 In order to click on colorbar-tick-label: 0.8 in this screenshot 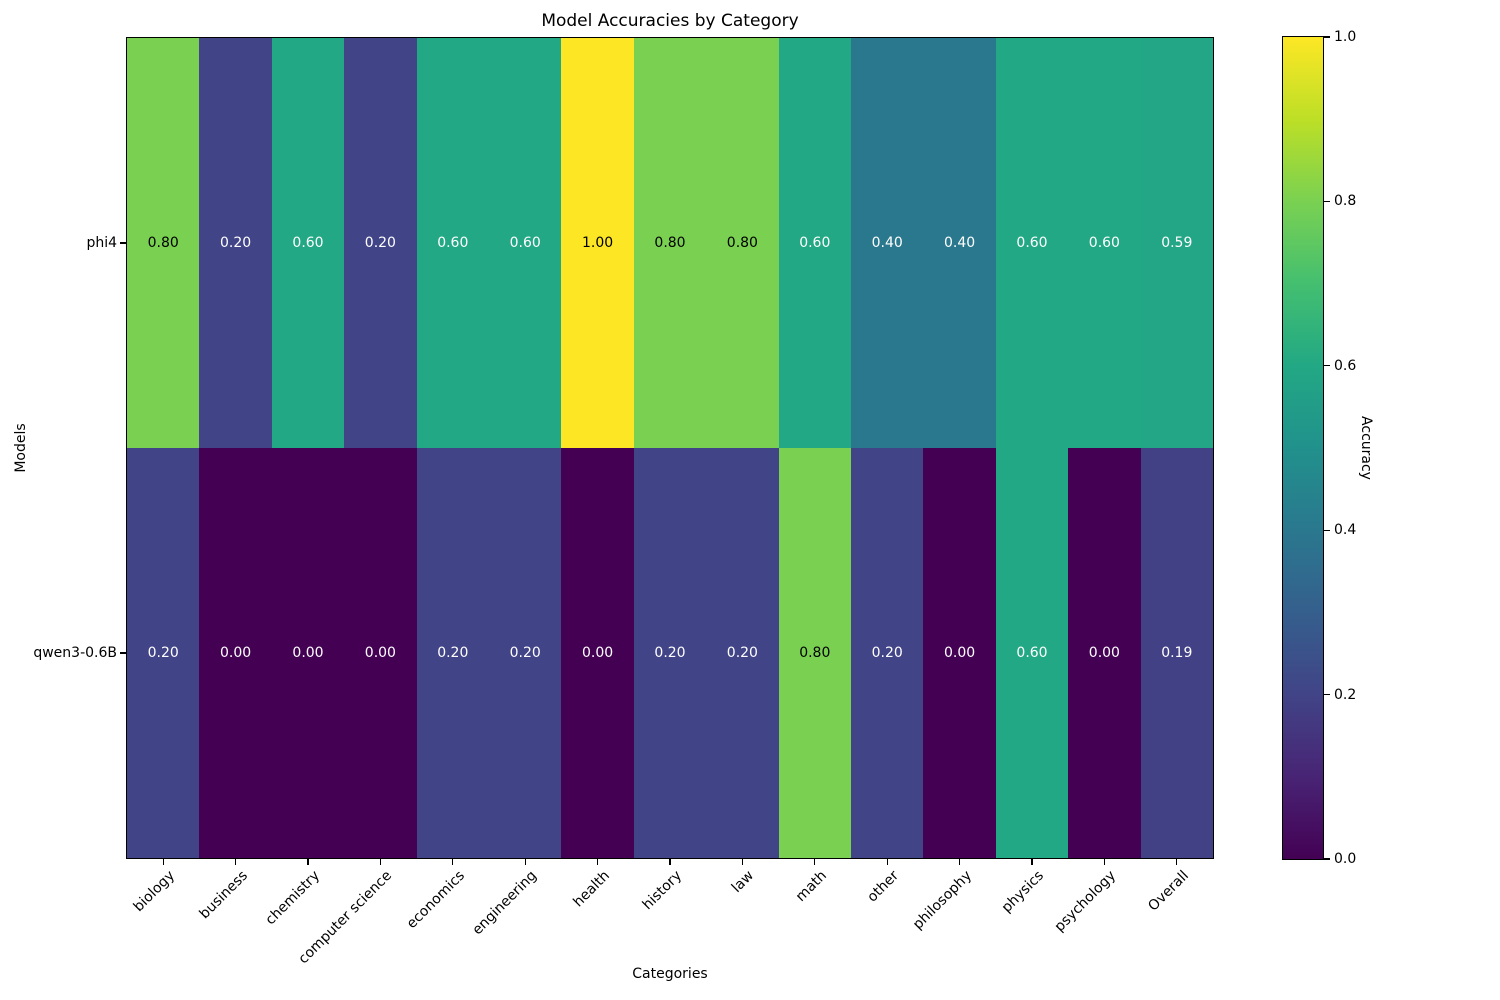, I will do `click(1345, 201)`.